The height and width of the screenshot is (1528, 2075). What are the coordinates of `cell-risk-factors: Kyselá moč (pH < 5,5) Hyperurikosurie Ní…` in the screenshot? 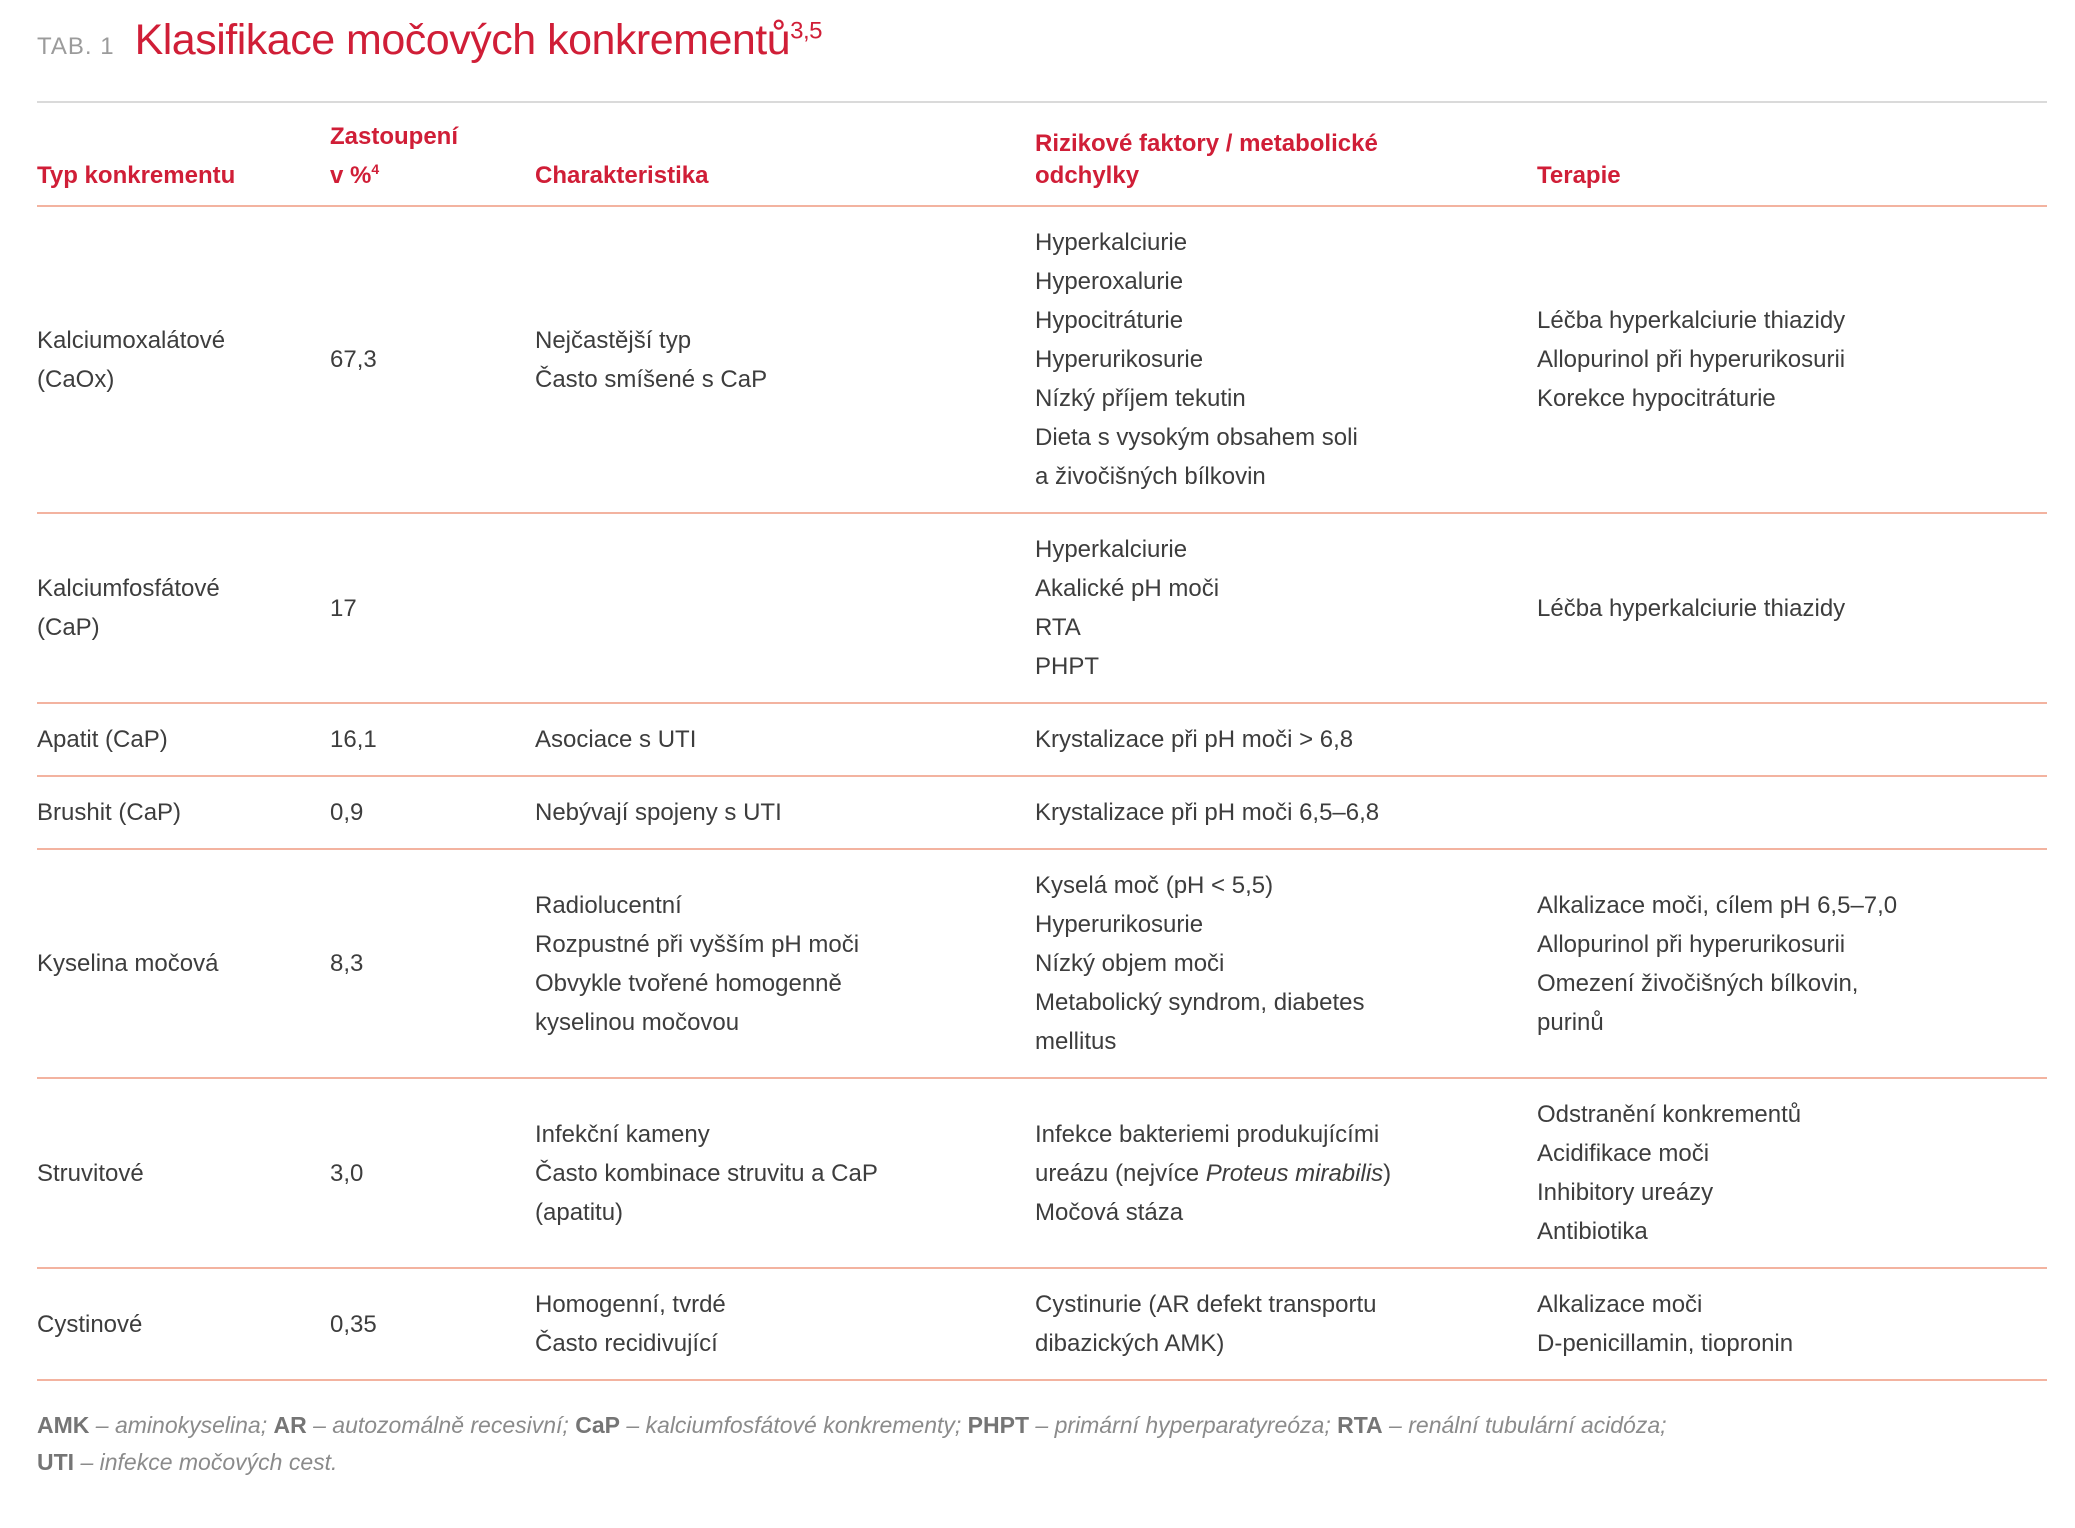 It's located at (1286, 963).